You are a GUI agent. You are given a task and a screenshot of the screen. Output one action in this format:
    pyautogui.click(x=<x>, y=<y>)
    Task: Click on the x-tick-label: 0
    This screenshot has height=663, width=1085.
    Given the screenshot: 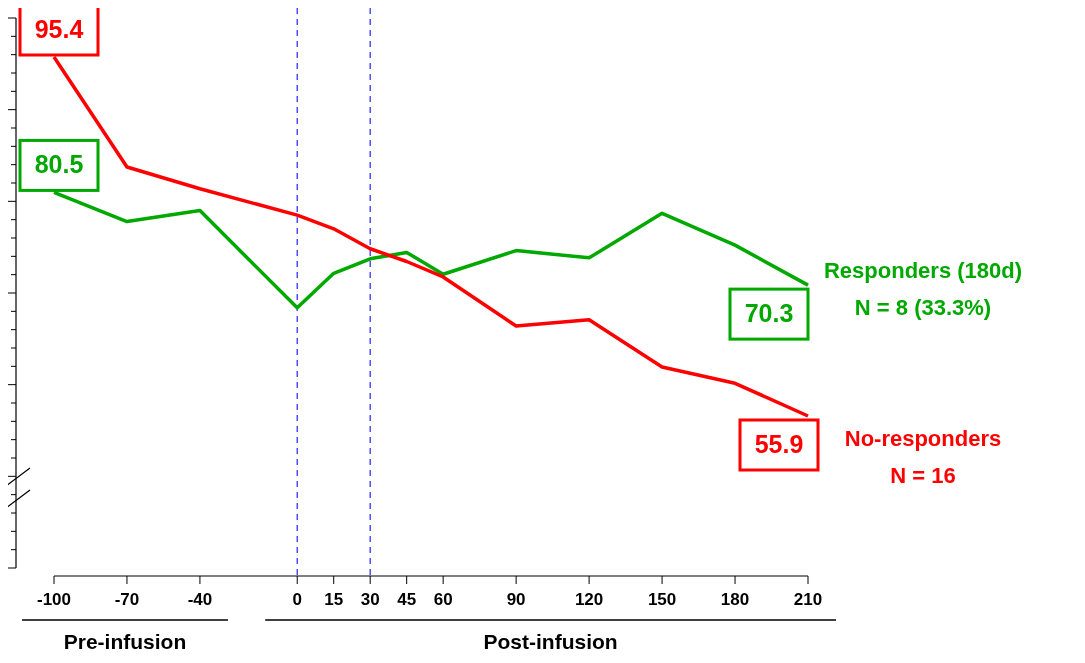 What is the action you would take?
    pyautogui.click(x=297, y=599)
    